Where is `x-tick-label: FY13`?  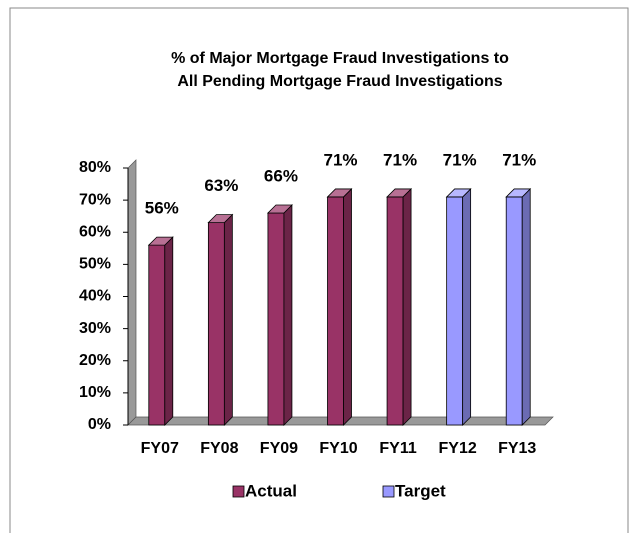
x-tick-label: FY13 is located at coordinates (517, 448).